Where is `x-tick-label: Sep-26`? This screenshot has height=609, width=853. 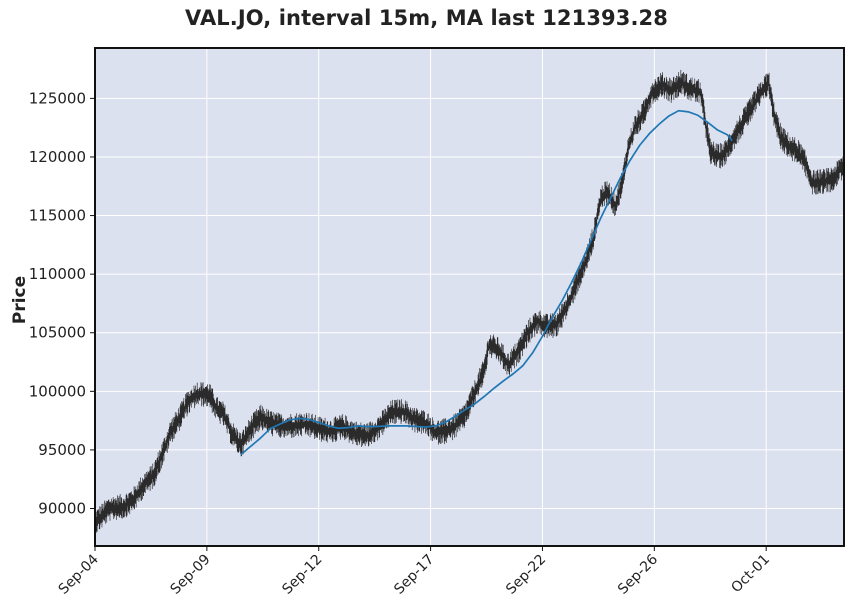
x-tick-label: Sep-26 is located at coordinates (638, 574).